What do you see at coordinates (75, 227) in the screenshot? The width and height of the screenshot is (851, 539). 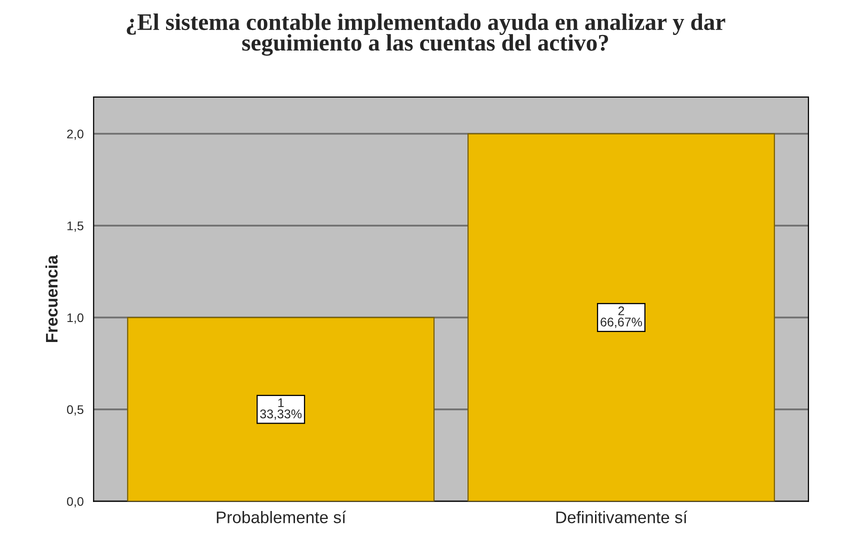 I see `y-tick-label: 1,5` at bounding box center [75, 227].